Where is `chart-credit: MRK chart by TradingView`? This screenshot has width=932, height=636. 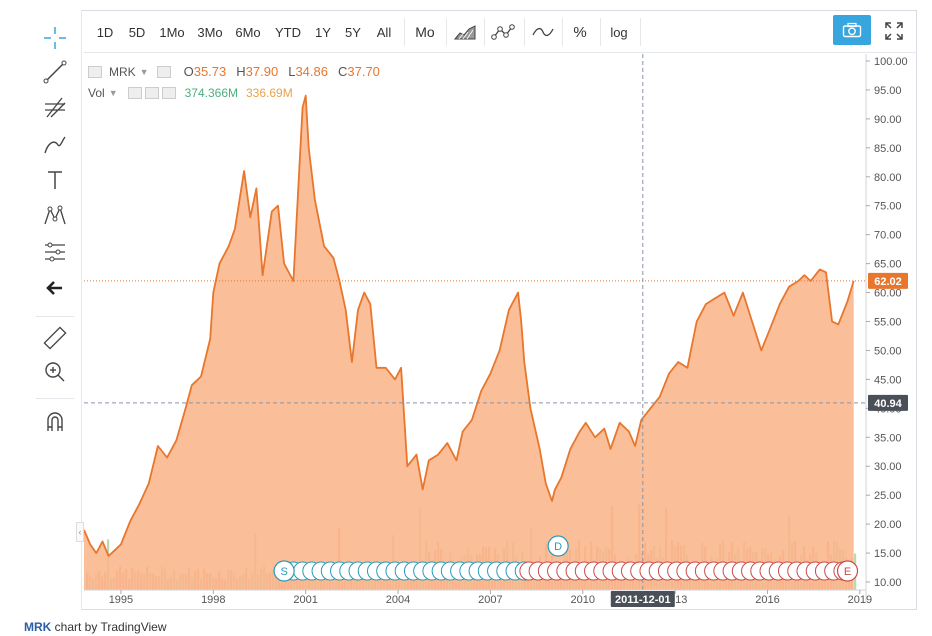 chart-credit: MRK chart by TradingView is located at coordinates (95, 627).